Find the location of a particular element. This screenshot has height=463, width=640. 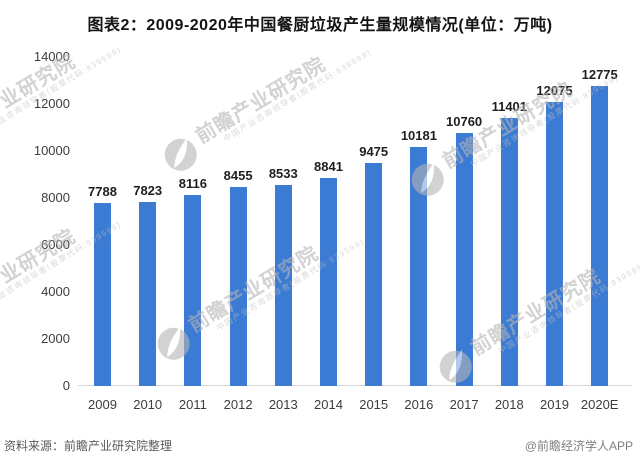

bar-value-label: 12775 is located at coordinates (599, 74).